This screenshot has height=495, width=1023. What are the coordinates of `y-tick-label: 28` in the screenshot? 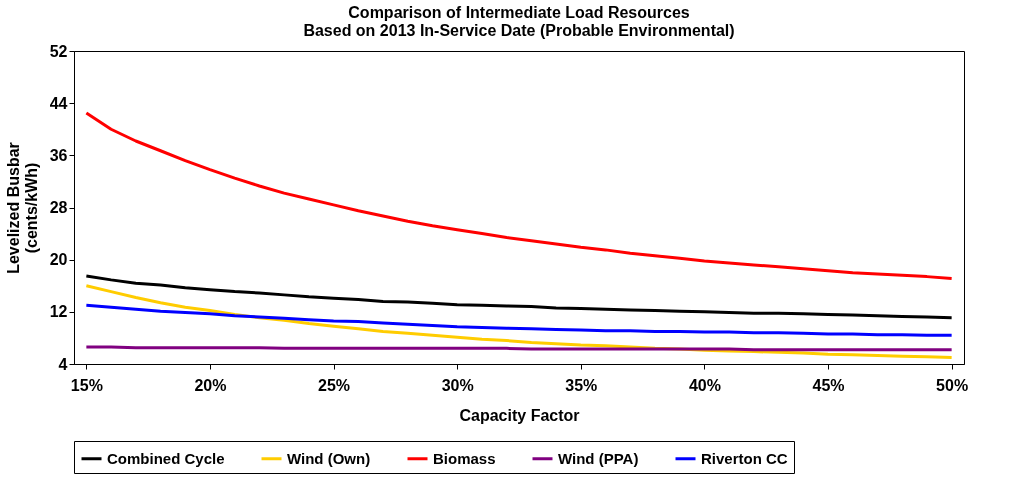 It's located at (58, 207).